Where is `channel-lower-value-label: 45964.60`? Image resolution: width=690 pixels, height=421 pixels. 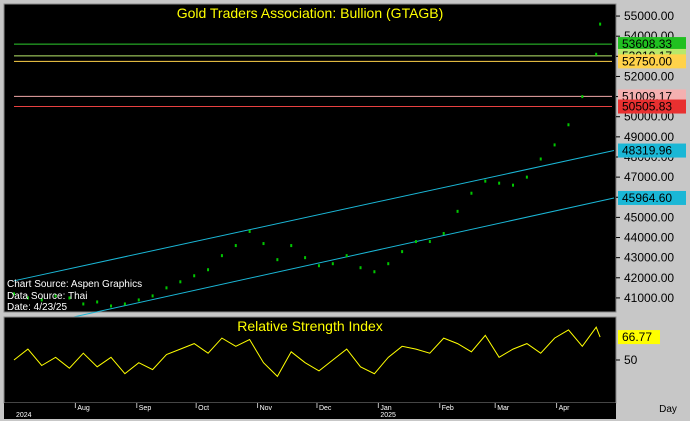 channel-lower-value-label: 45964.60 is located at coordinates (647, 198).